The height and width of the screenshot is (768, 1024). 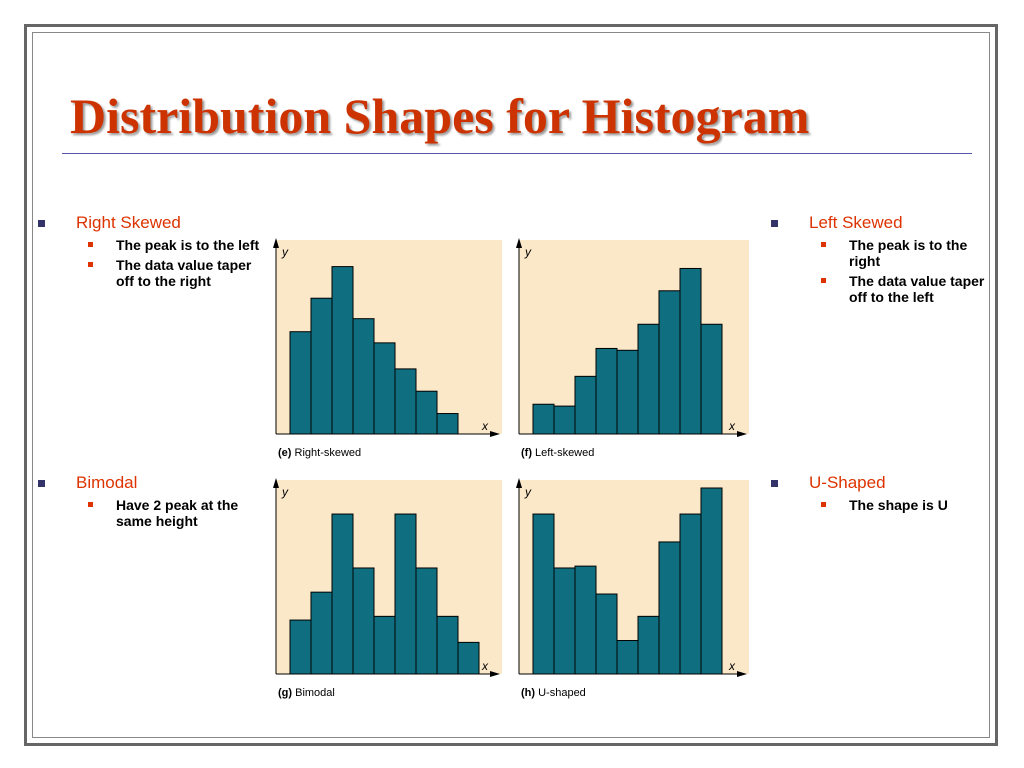 I want to click on chart-caption: (h) U-shaped, so click(x=553, y=693).